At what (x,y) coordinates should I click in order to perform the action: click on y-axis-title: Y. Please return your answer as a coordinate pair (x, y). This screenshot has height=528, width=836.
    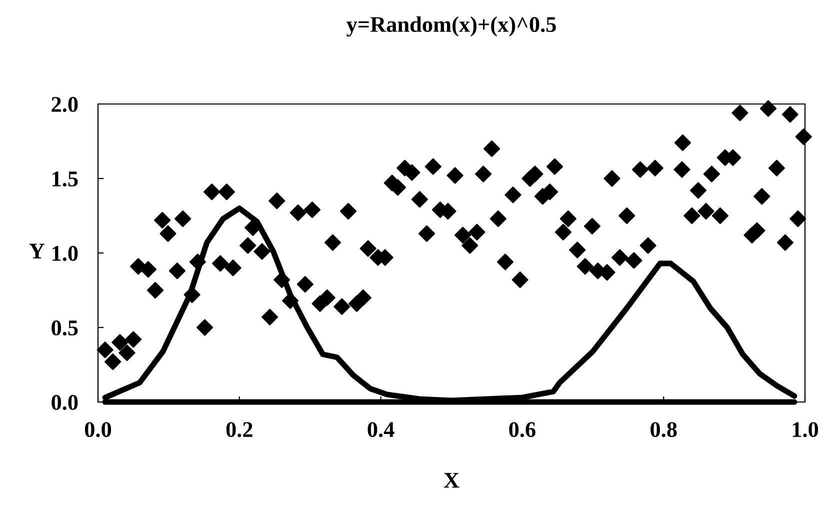
    Looking at the image, I should click on (36, 251).